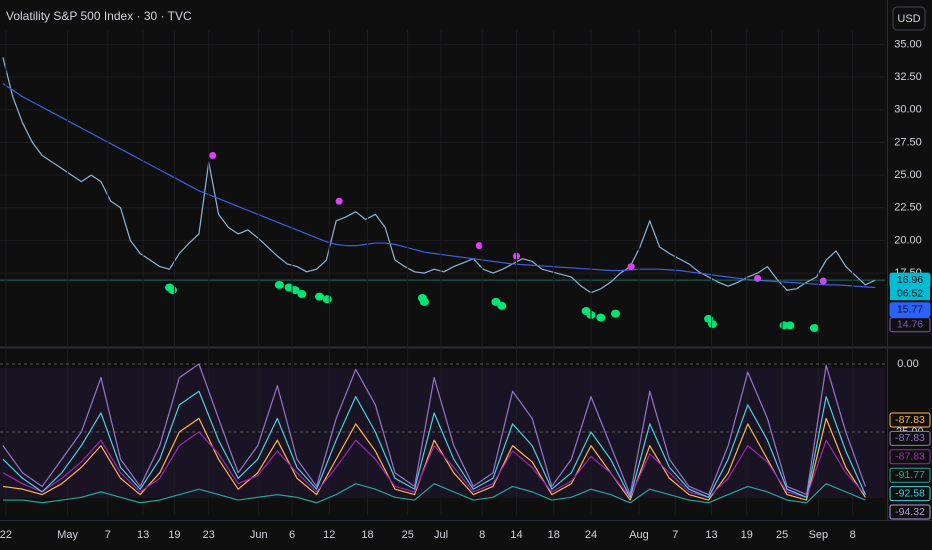 Image resolution: width=932 pixels, height=550 pixels. I want to click on price-label: -92.58, so click(910, 493).